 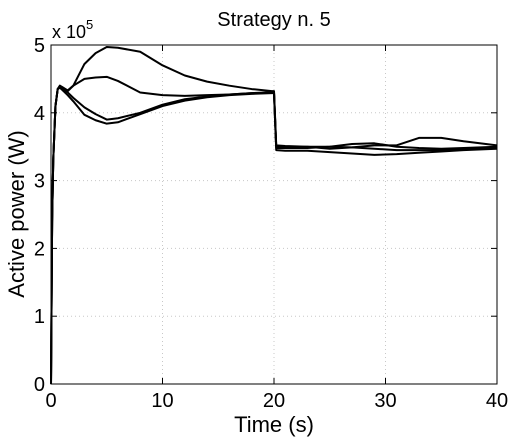 What do you see at coordinates (39, 317) in the screenshot?
I see `y-tick-label: 1` at bounding box center [39, 317].